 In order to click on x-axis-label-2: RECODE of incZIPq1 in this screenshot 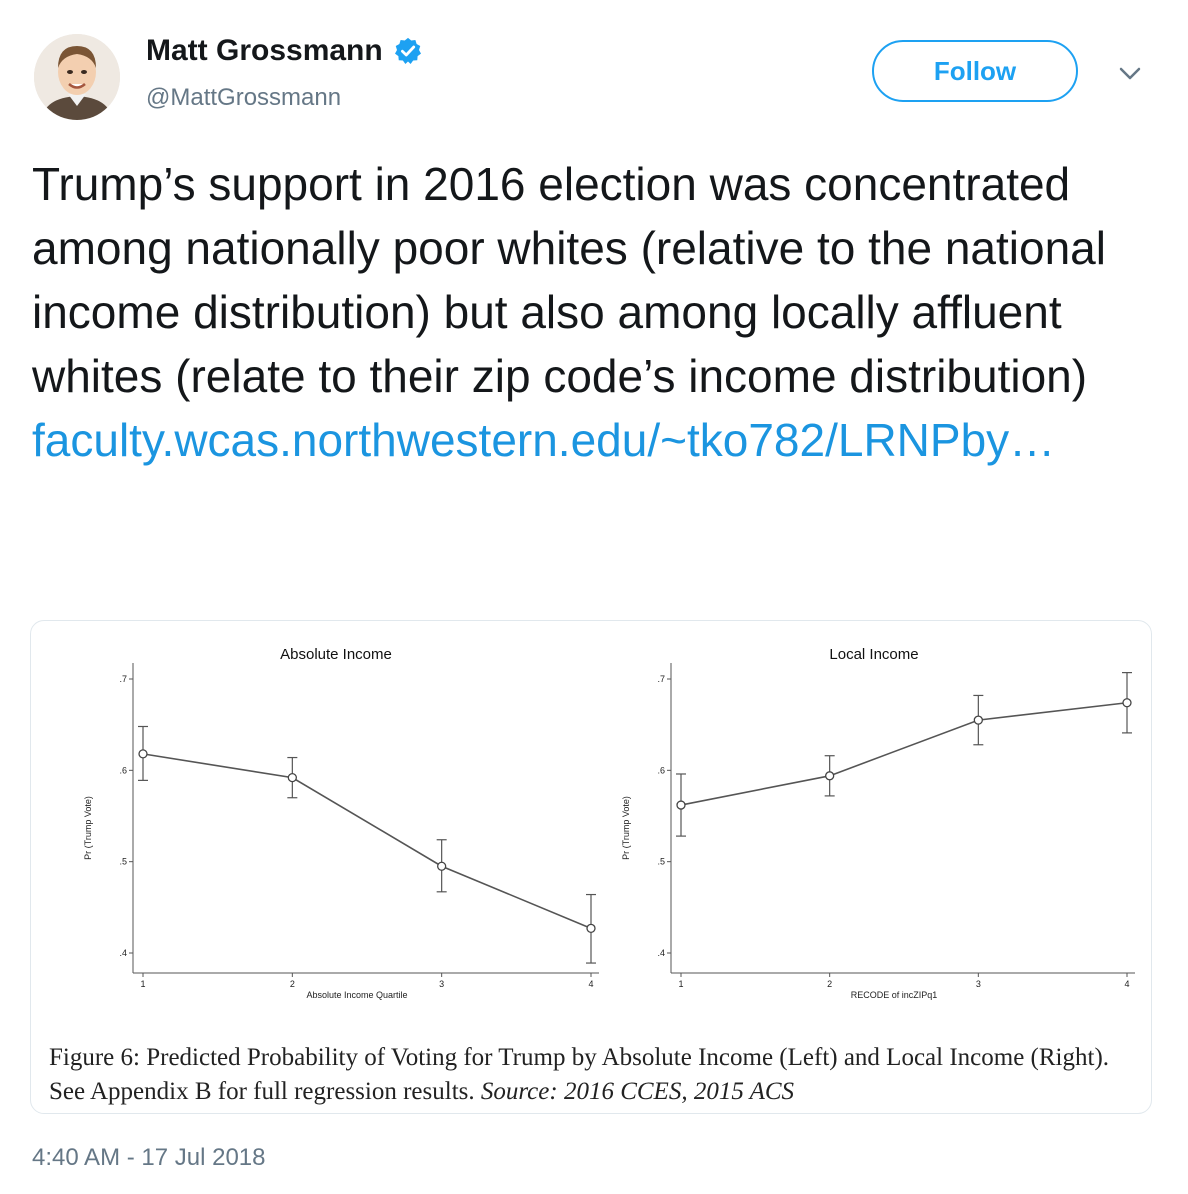, I will do `click(894, 995)`.